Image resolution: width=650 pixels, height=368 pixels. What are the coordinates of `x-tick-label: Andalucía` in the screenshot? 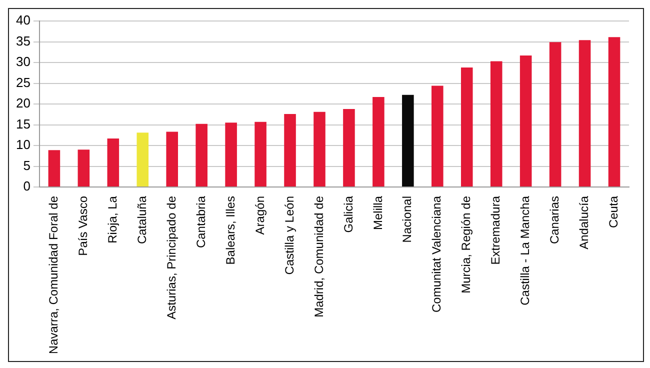 It's located at (584, 223).